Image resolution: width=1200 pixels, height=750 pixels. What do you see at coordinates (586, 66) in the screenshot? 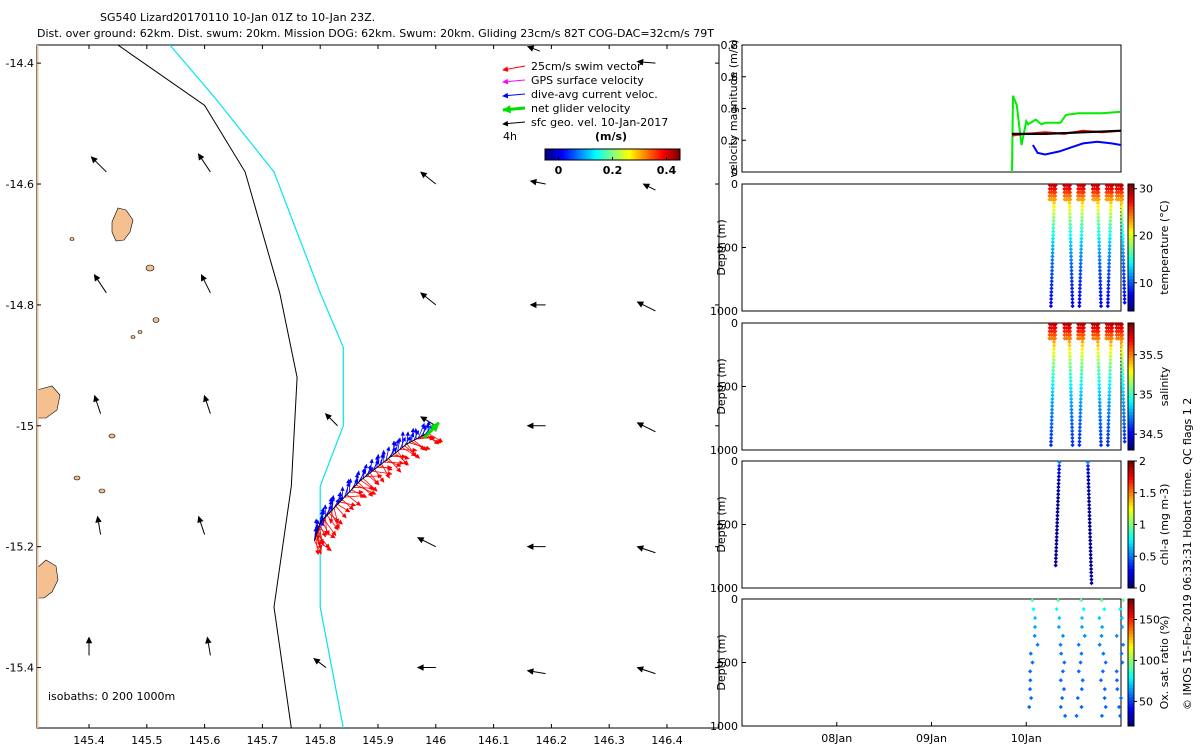
I see `legend-label: 25cm/s swim vector` at bounding box center [586, 66].